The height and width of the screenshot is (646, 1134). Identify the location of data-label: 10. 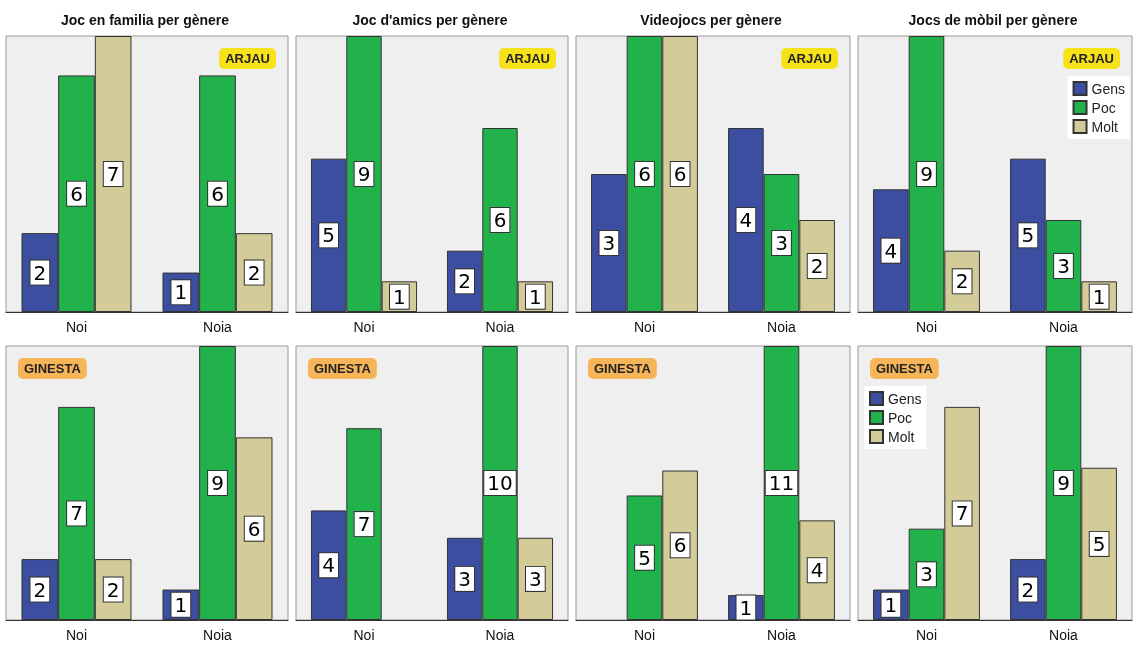
(500, 483).